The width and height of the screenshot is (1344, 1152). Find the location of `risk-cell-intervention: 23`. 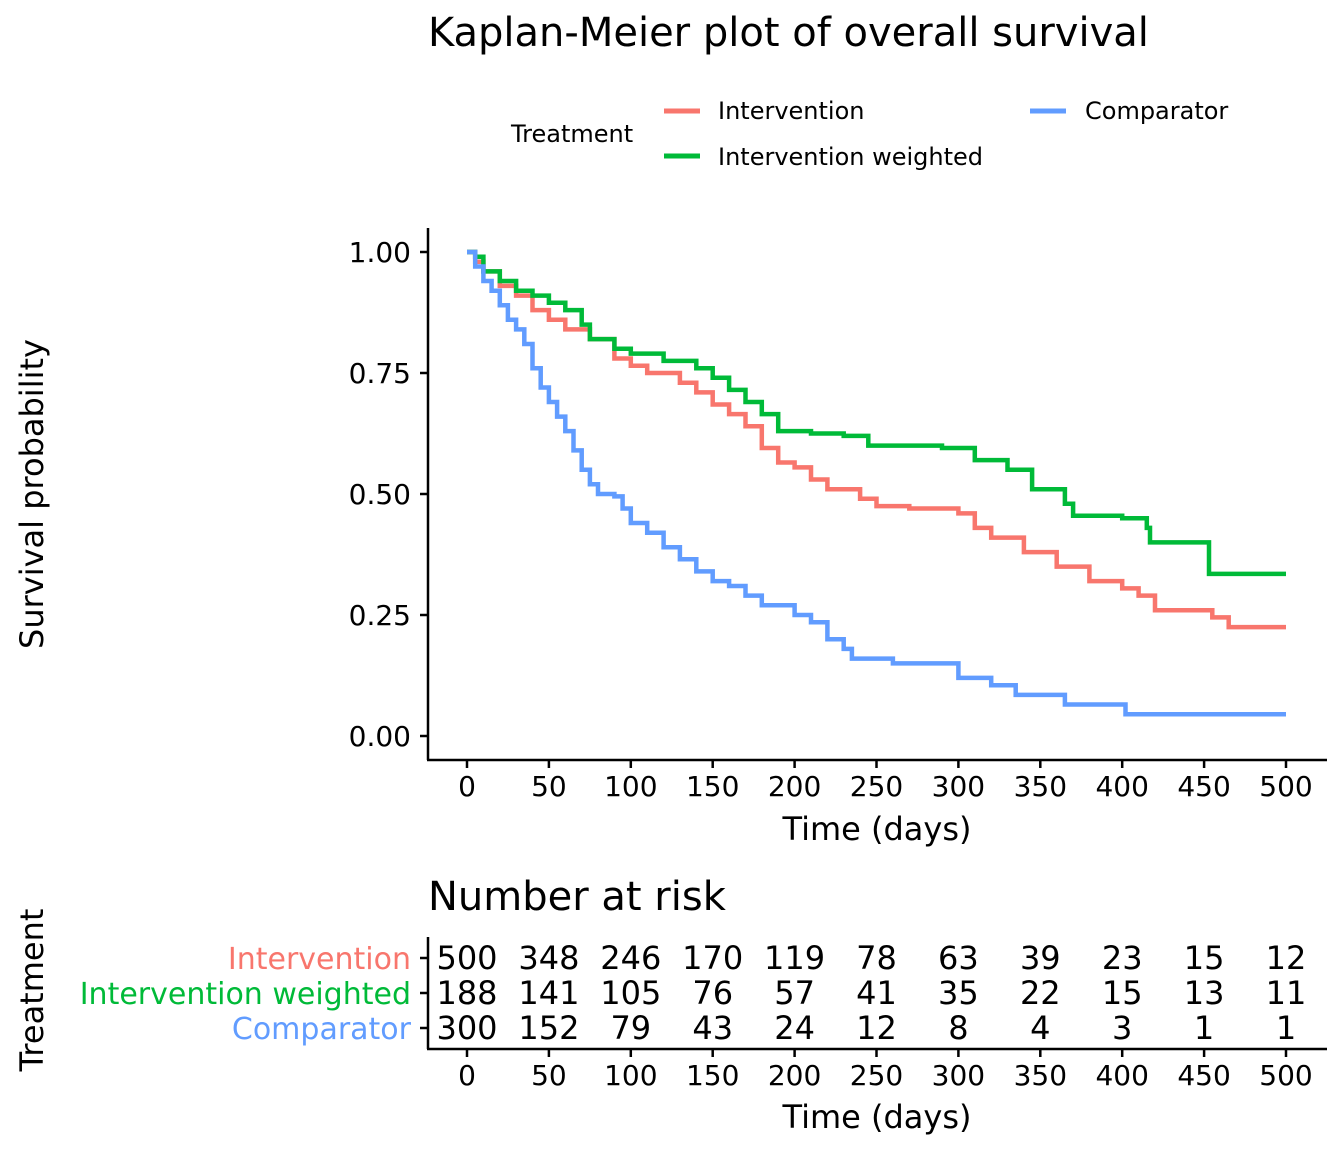

risk-cell-intervention: 23 is located at coordinates (1122, 958).